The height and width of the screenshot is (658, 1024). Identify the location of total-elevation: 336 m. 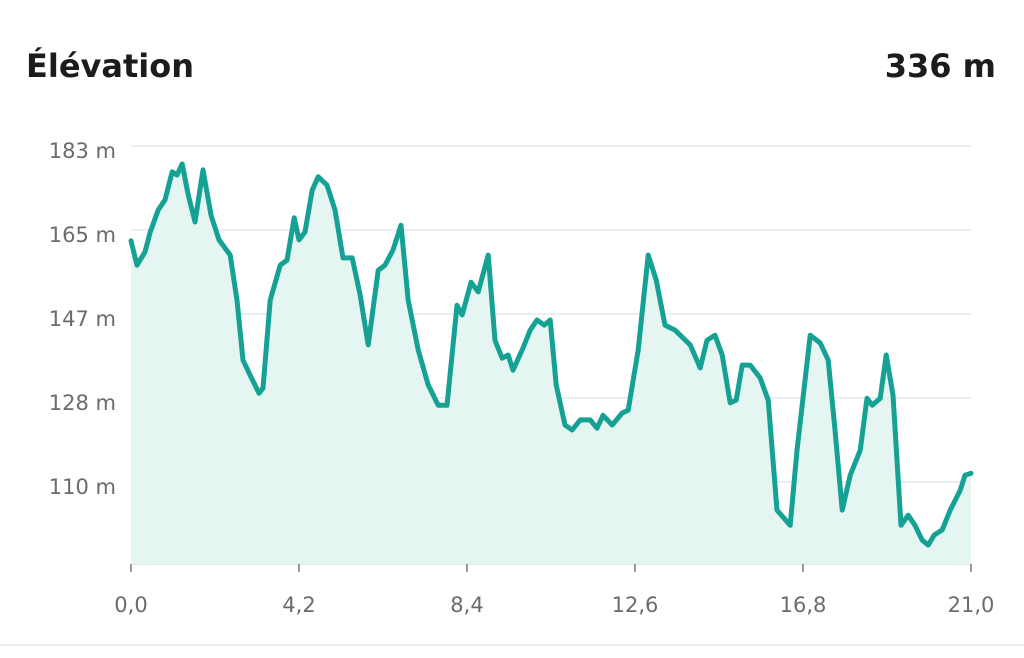
(940, 66).